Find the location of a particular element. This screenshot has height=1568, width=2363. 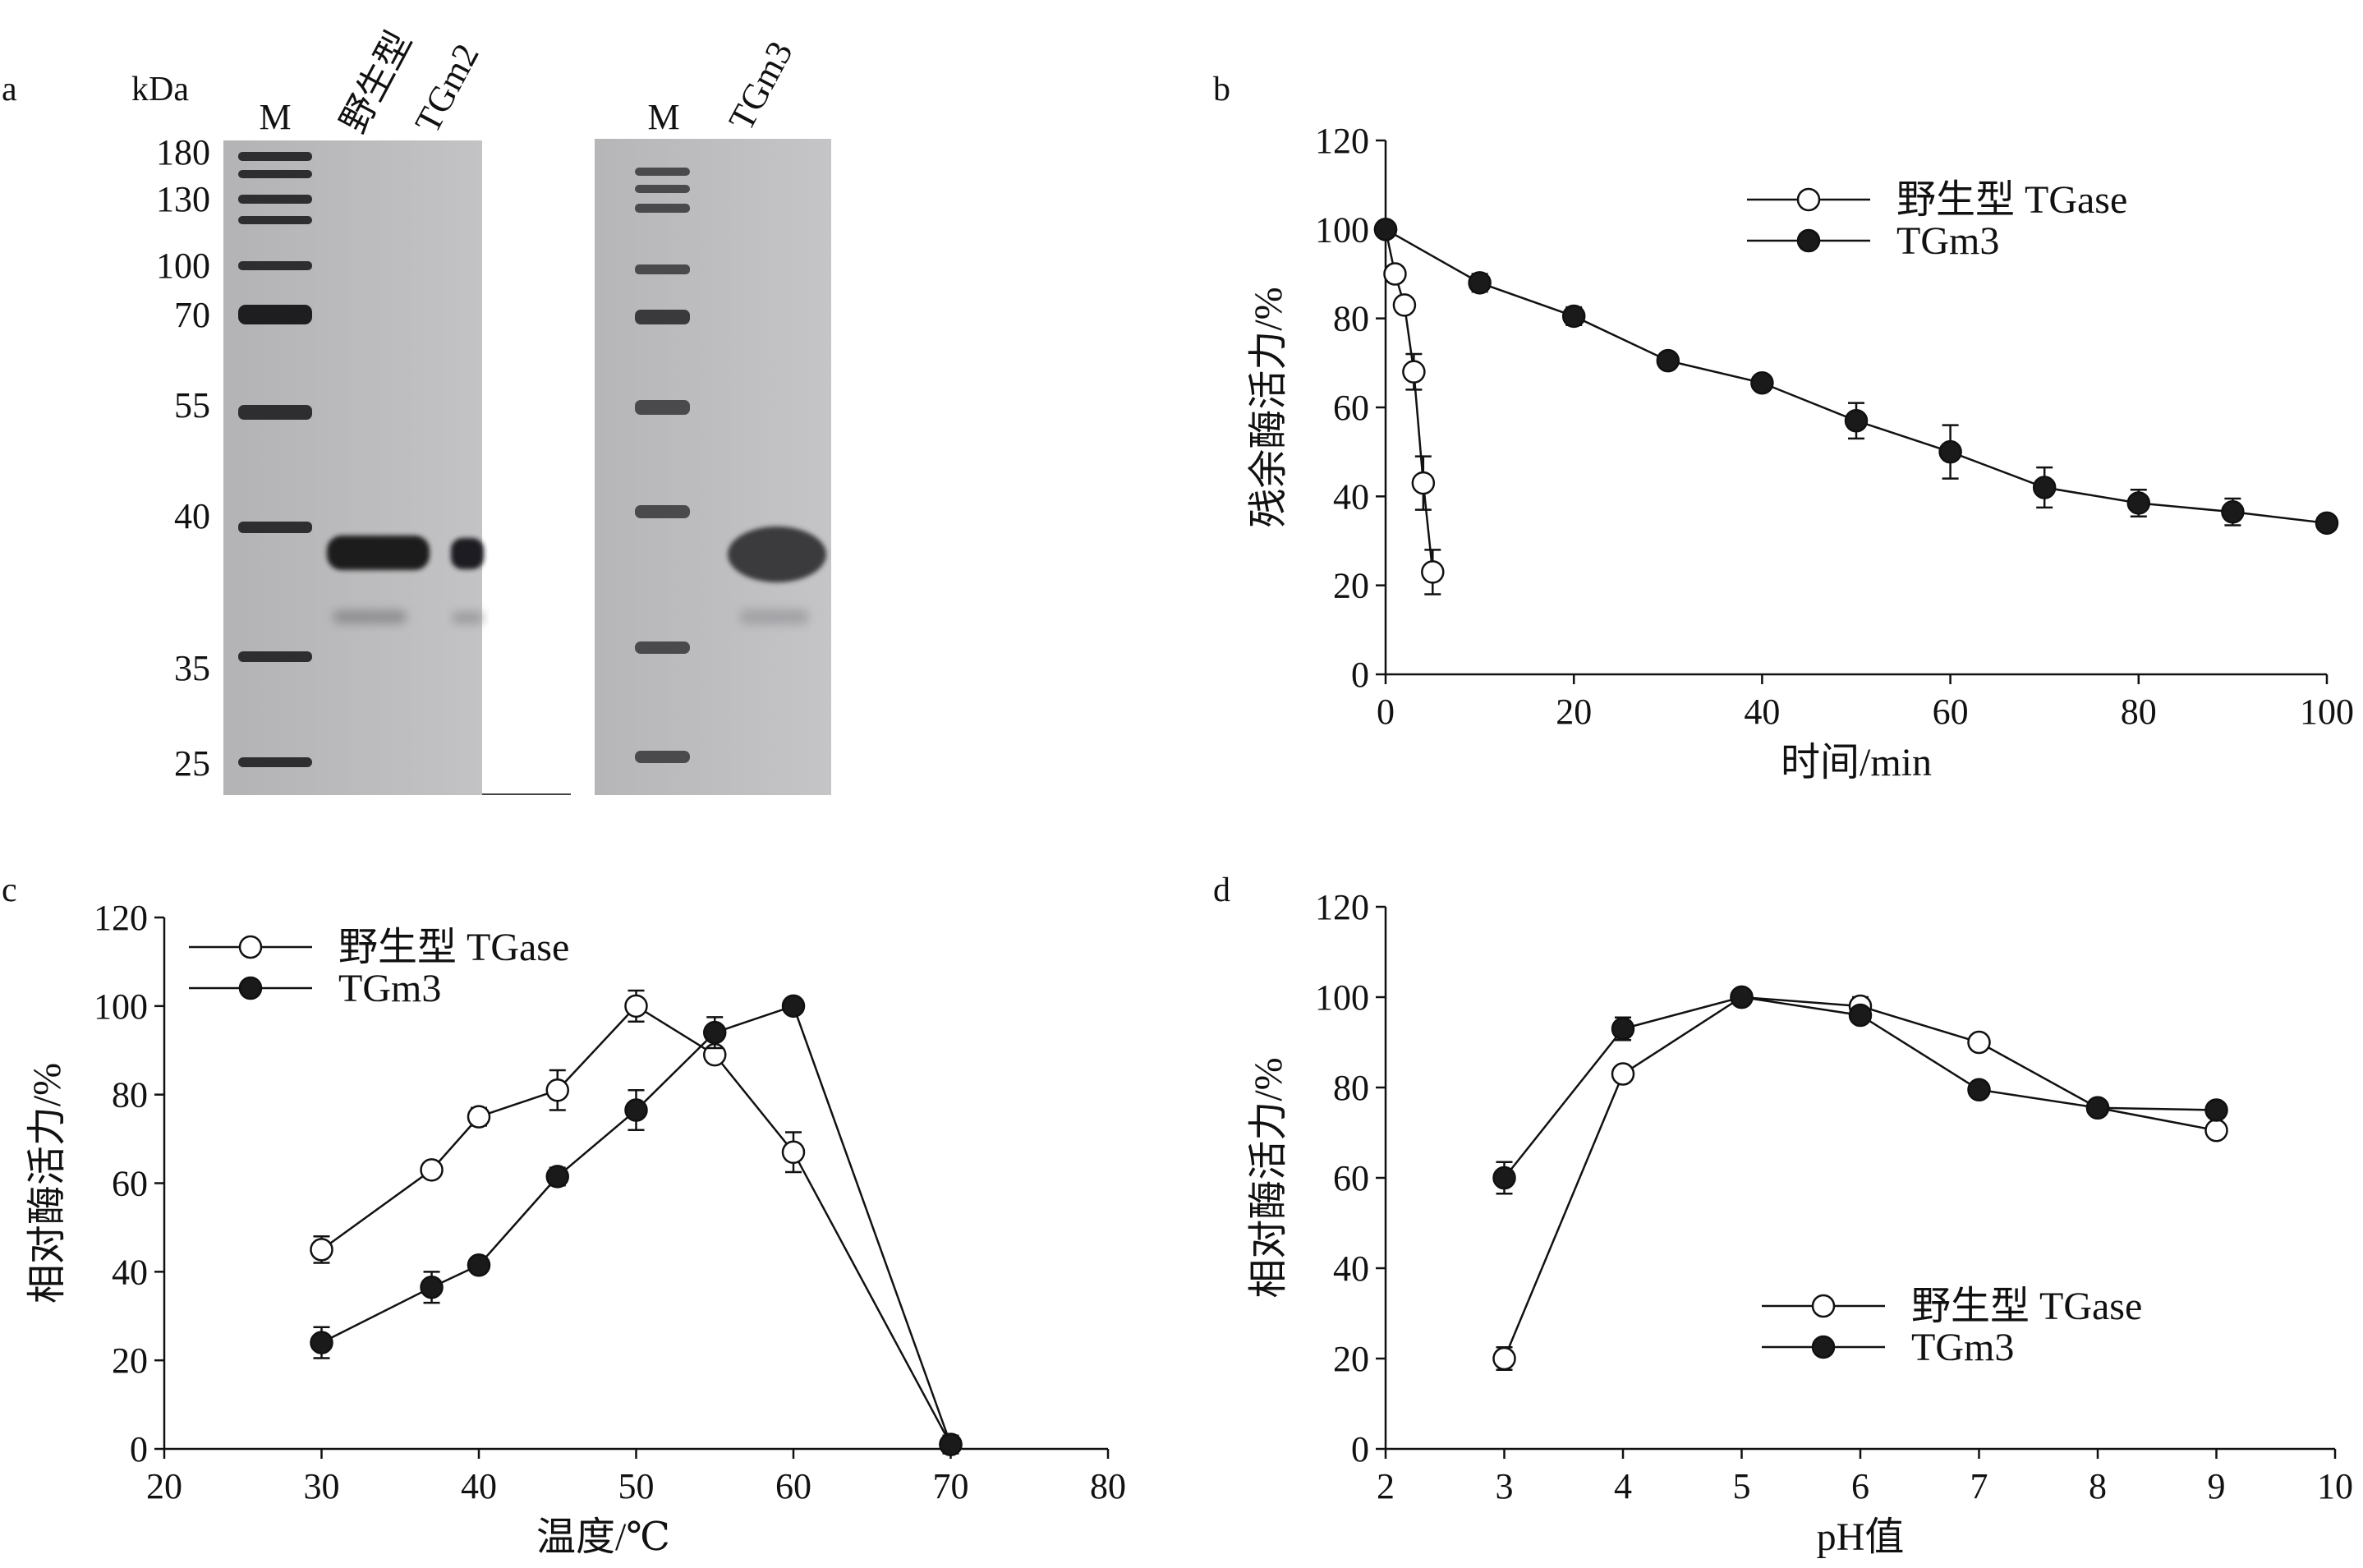

x-tick-label: 8 is located at coordinates (2098, 1486).